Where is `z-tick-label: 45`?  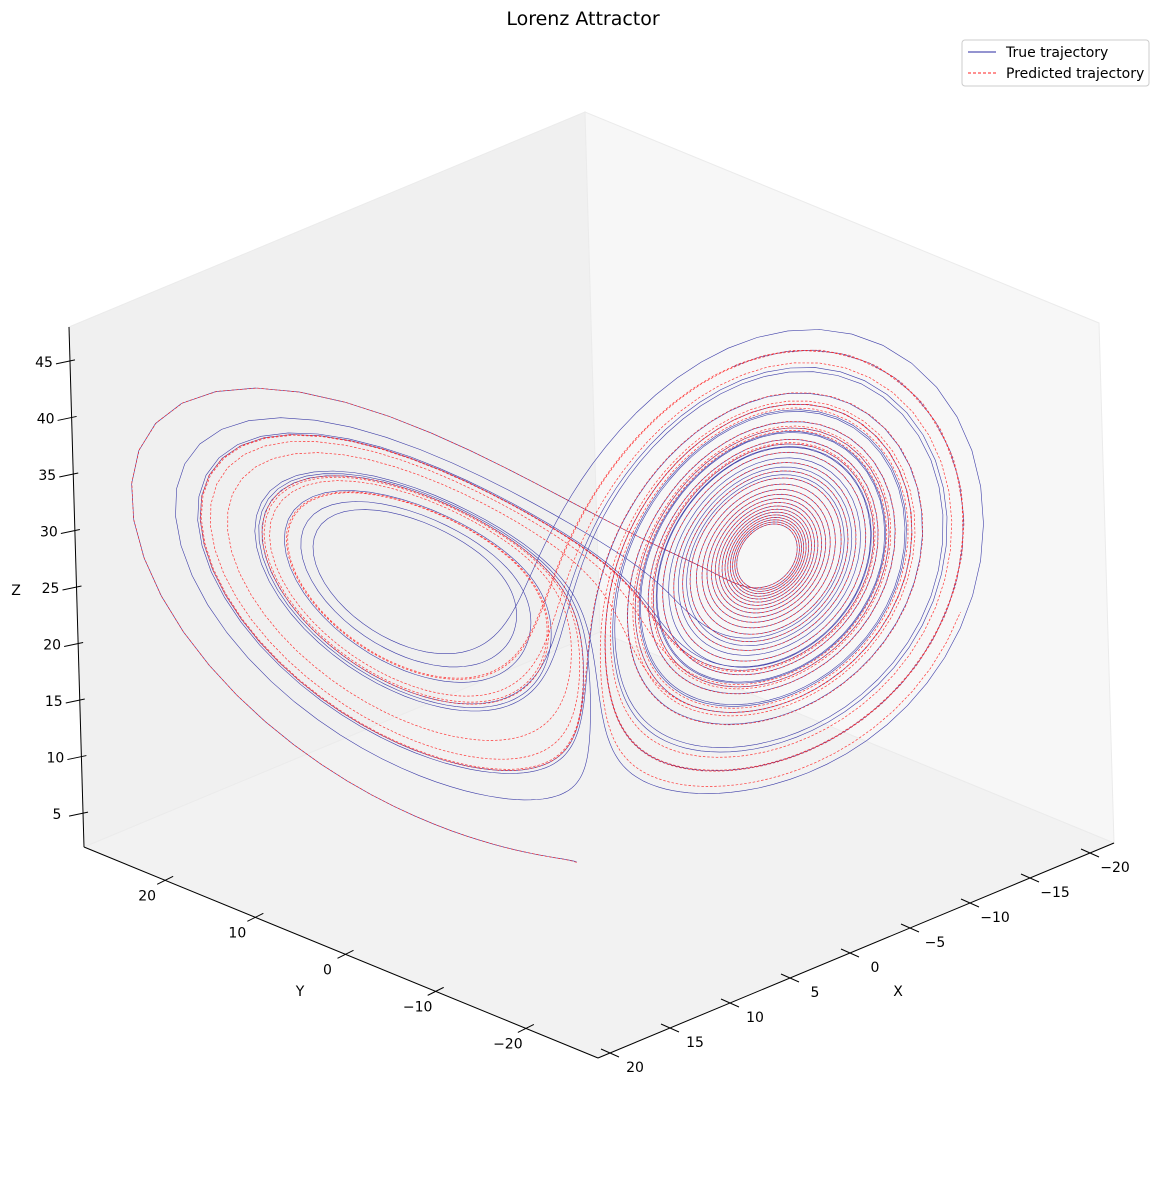
z-tick-label: 45 is located at coordinates (44, 363).